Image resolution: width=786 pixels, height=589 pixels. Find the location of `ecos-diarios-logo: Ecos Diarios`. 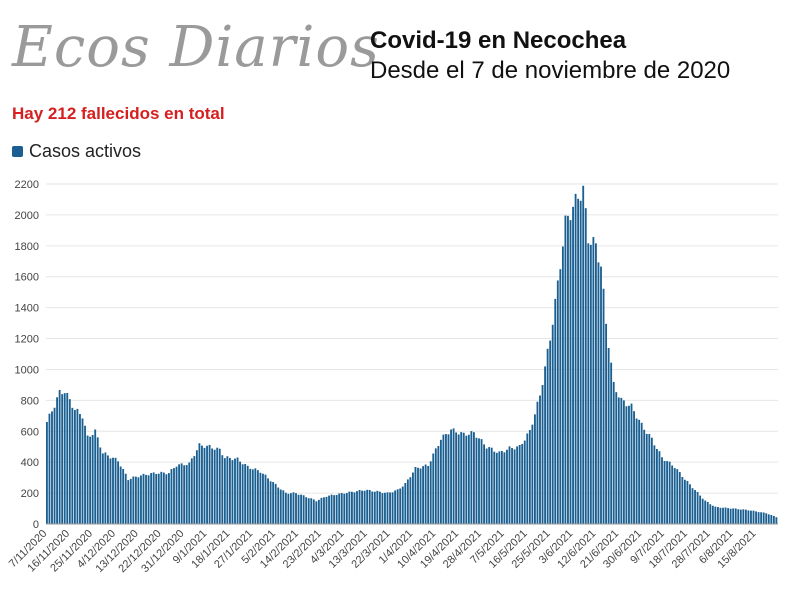

ecos-diarios-logo: Ecos Diarios is located at coordinates (196, 47).